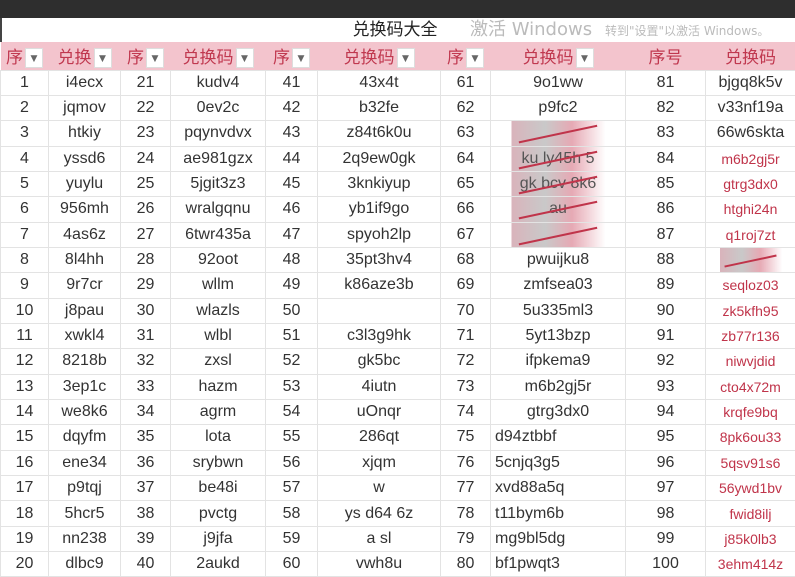 Image resolution: width=795 pixels, height=577 pixels. What do you see at coordinates (379, 108) in the screenshot?
I see `code-cell: b32fe` at bounding box center [379, 108].